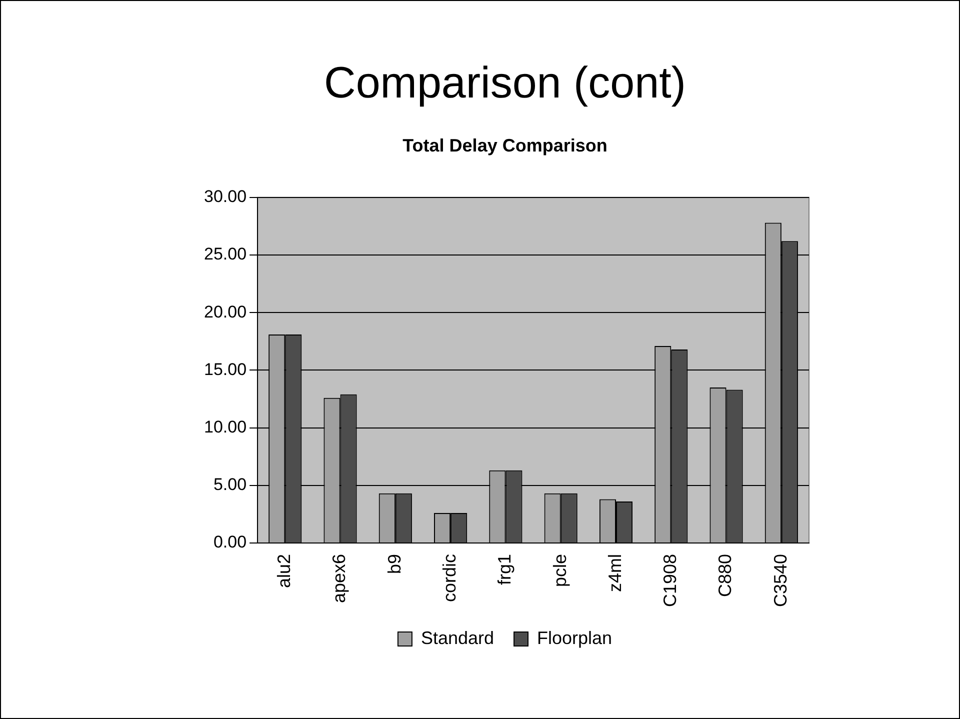 The width and height of the screenshot is (960, 719). I want to click on x-tick-label: b9, so click(394, 564).